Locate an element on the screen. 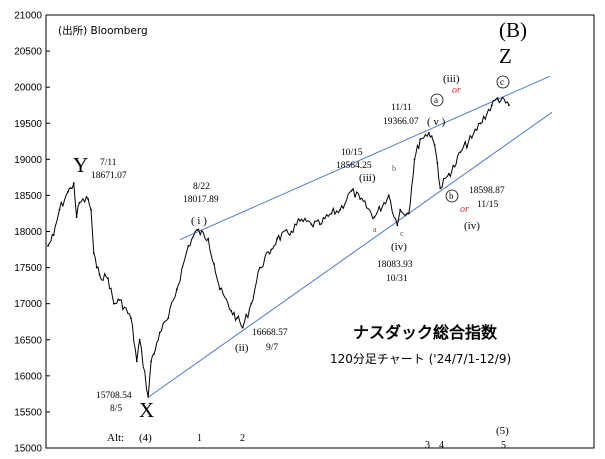 The width and height of the screenshot is (605, 459). b-value: 18598.87 is located at coordinates (487, 191).